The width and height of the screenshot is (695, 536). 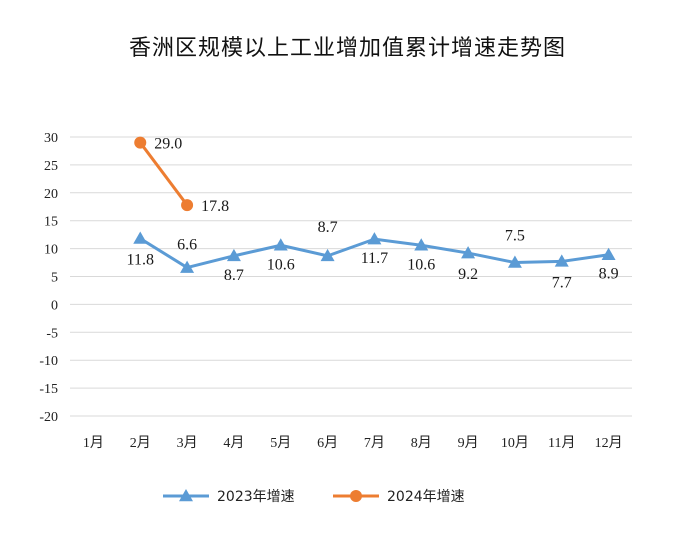 What do you see at coordinates (51, 138) in the screenshot?
I see `y-tick-label: 30` at bounding box center [51, 138].